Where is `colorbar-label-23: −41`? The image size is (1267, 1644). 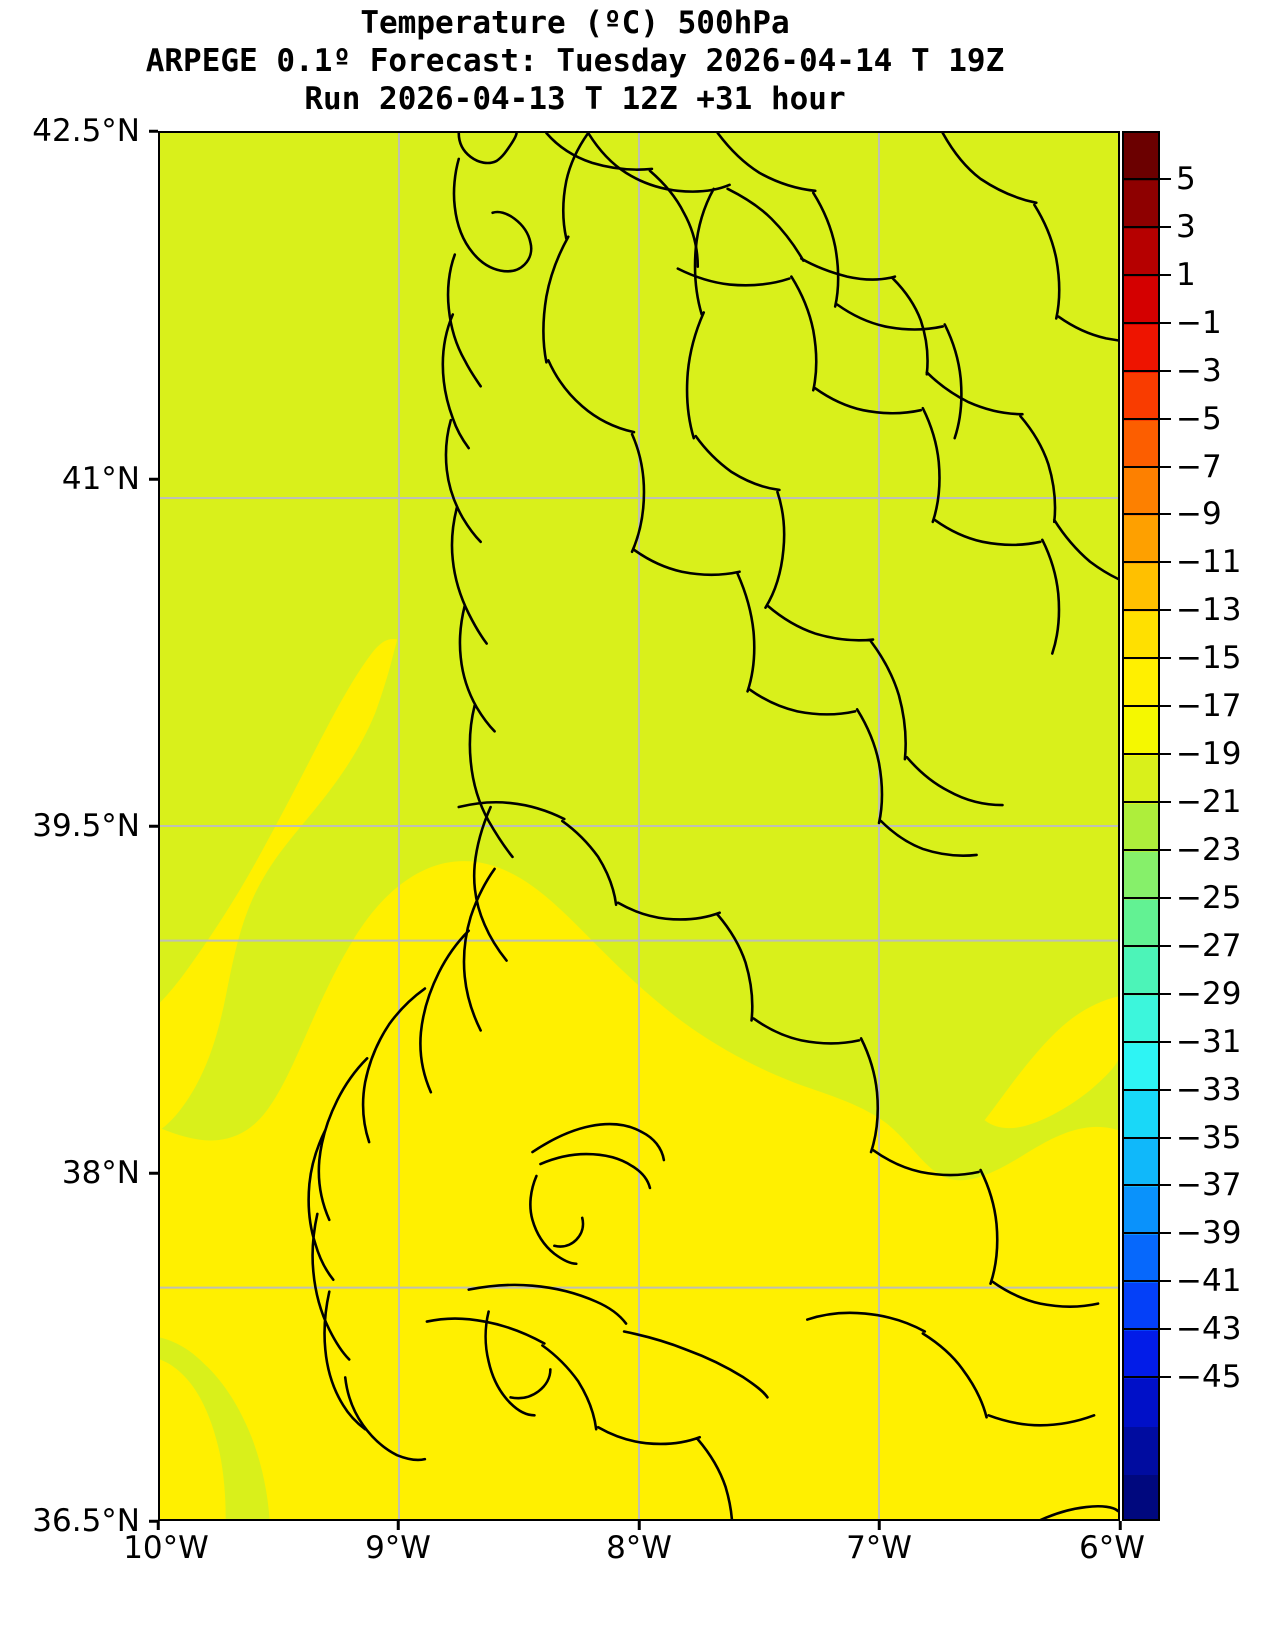
colorbar-label-23: −41 is located at coordinates (1209, 1281).